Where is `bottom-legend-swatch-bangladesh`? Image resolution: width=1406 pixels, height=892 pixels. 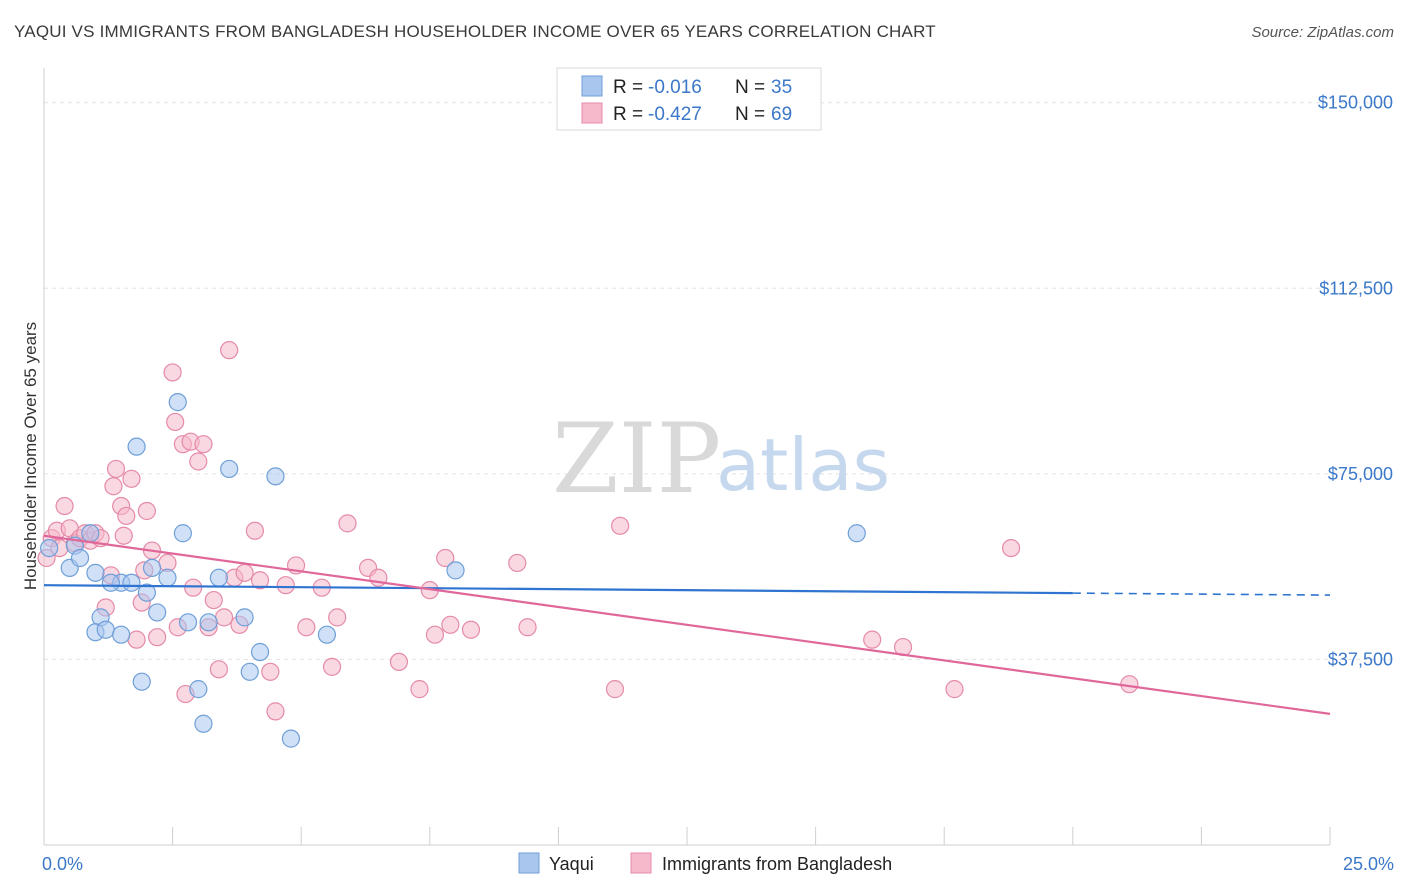
bottom-legend-swatch-bangladesh is located at coordinates (641, 863).